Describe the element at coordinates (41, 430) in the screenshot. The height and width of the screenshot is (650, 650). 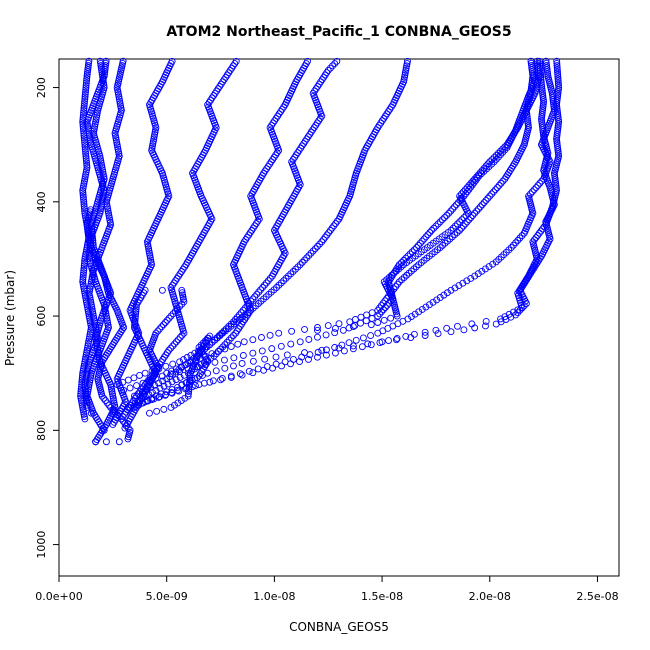
I see `y-tick-label: 800` at that location.